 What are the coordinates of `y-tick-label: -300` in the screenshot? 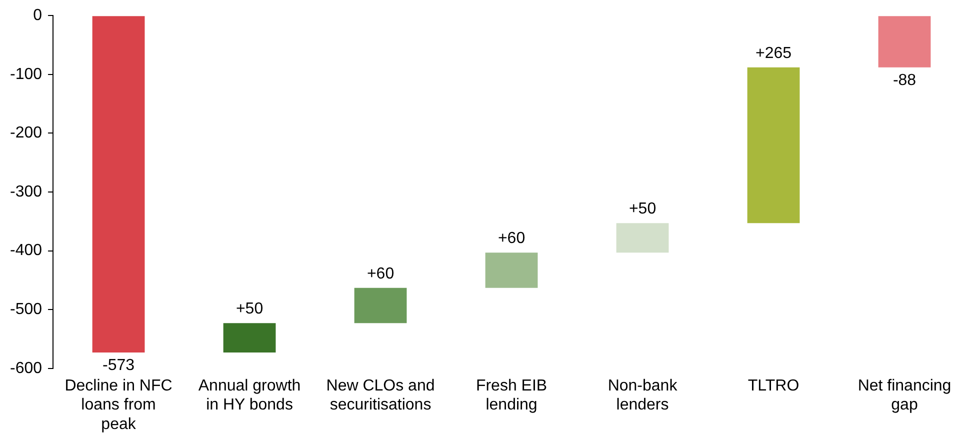 It's located at (26, 191).